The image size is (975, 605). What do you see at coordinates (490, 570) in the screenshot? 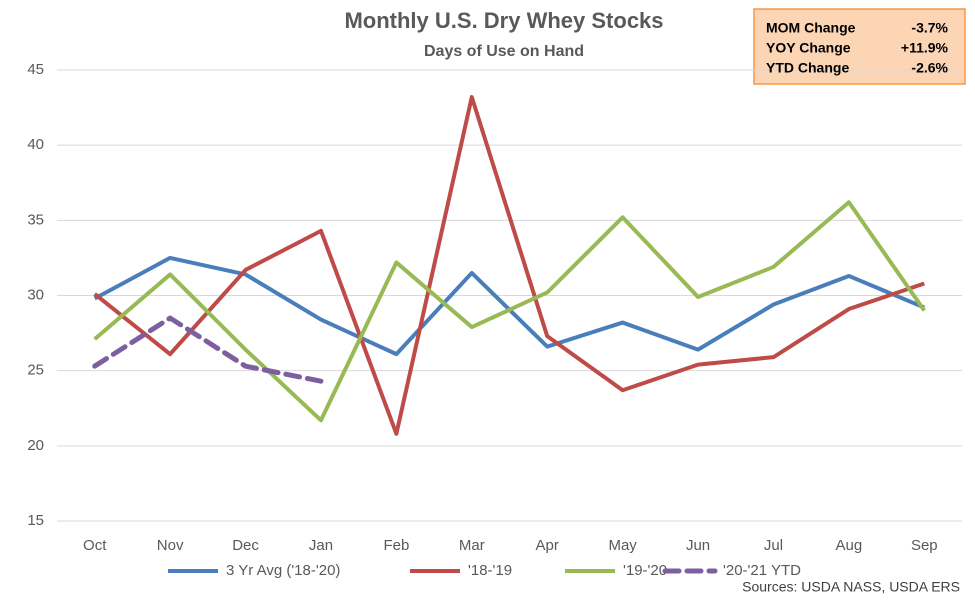
I see `legend-label: '18-'19` at bounding box center [490, 570].